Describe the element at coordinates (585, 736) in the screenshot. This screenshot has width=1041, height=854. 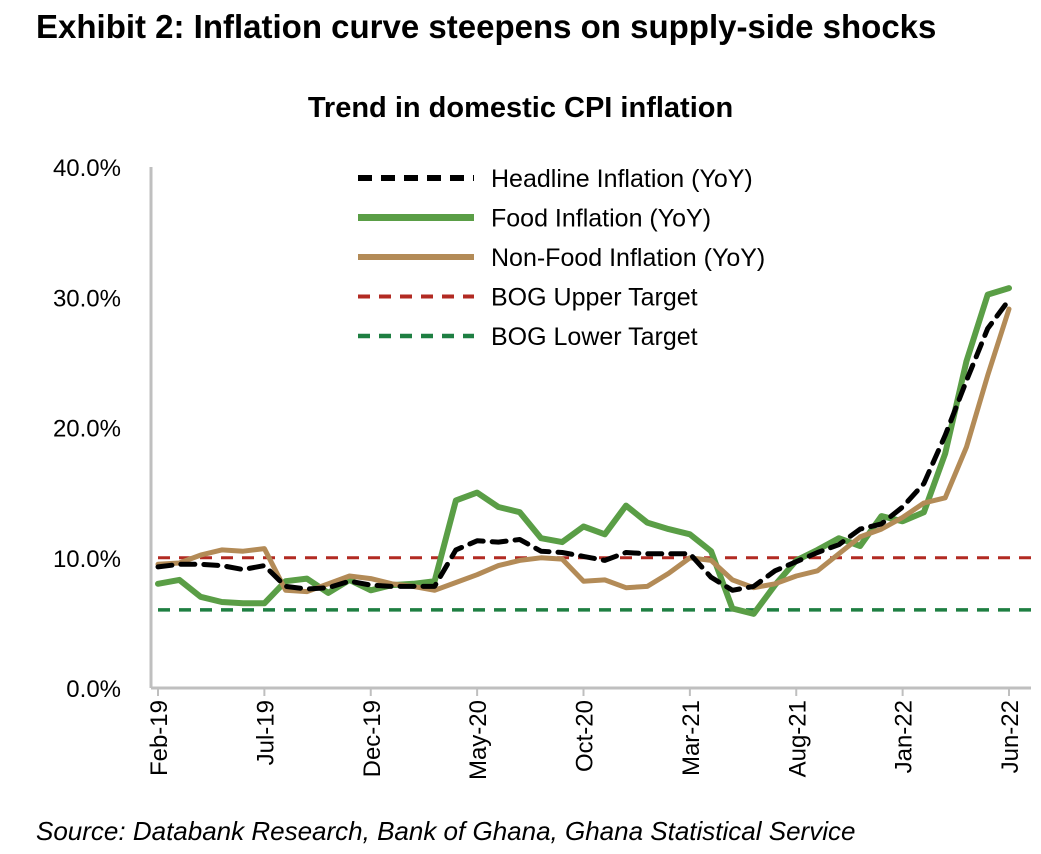
I see `x-tick-label: Oct-20` at that location.